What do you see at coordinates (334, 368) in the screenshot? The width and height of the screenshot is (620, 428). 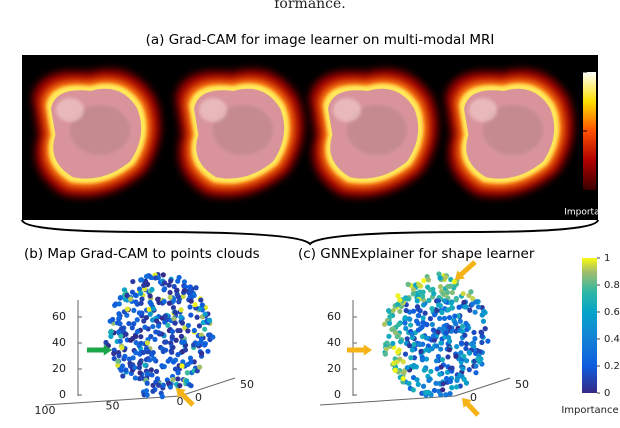 I see `z-tick-label: 20` at bounding box center [334, 368].